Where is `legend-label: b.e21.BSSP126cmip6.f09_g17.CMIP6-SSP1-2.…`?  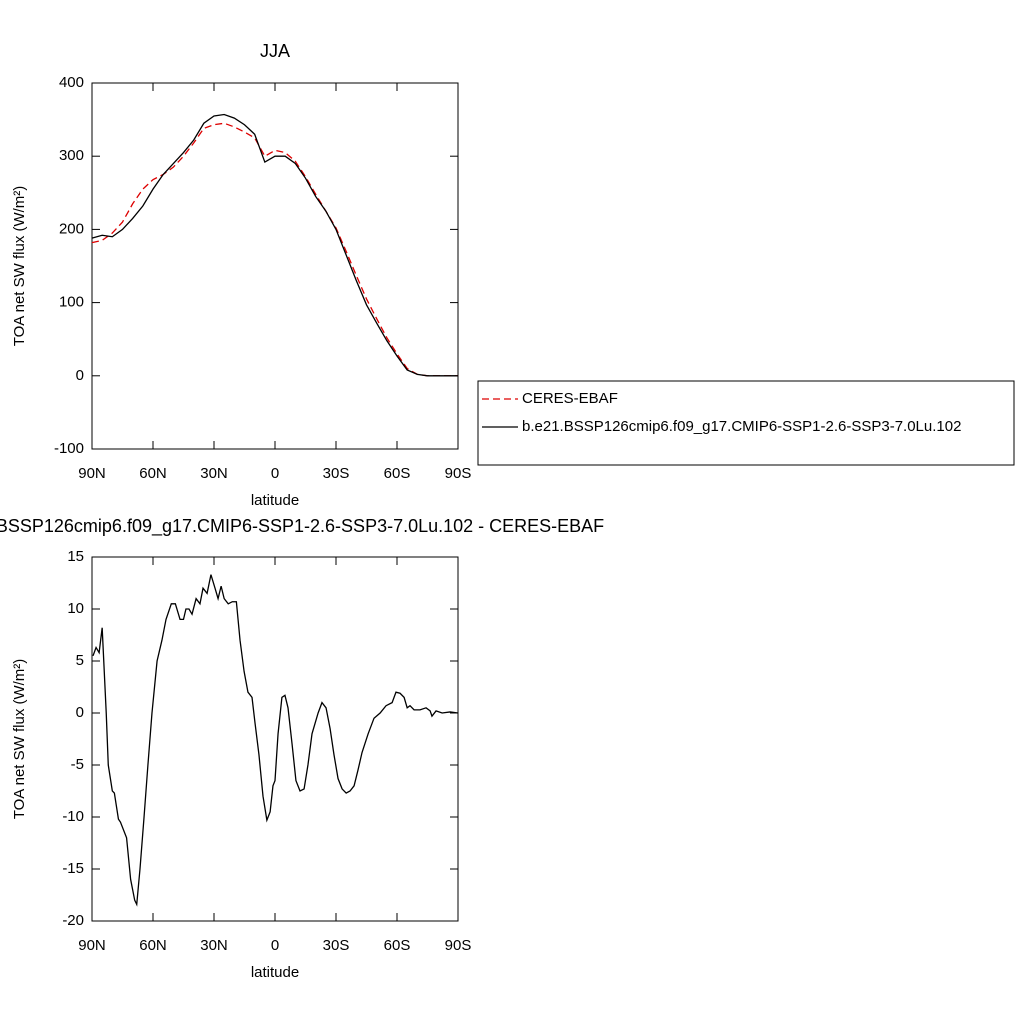
legend-label: b.e21.BSSP126cmip6.f09_g17.CMIP6-SSP1-2.… is located at coordinates (741, 426).